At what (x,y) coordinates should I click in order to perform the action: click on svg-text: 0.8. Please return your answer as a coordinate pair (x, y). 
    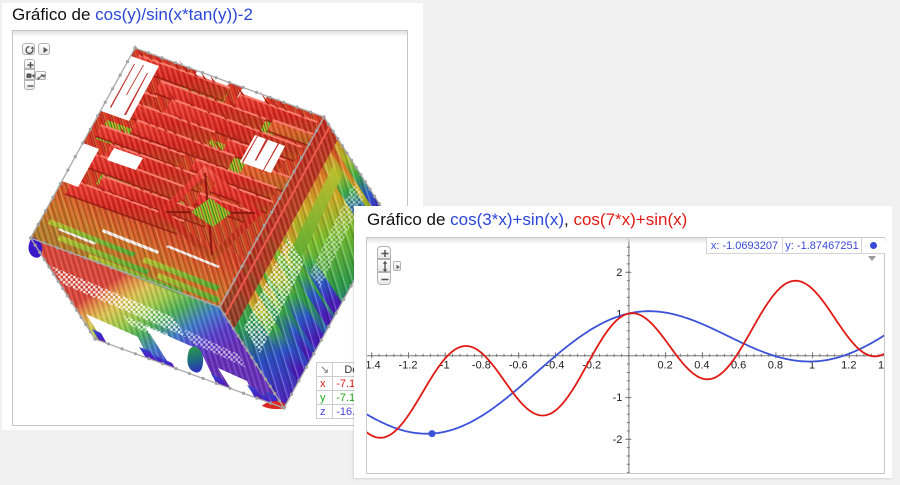
    Looking at the image, I should click on (775, 365).